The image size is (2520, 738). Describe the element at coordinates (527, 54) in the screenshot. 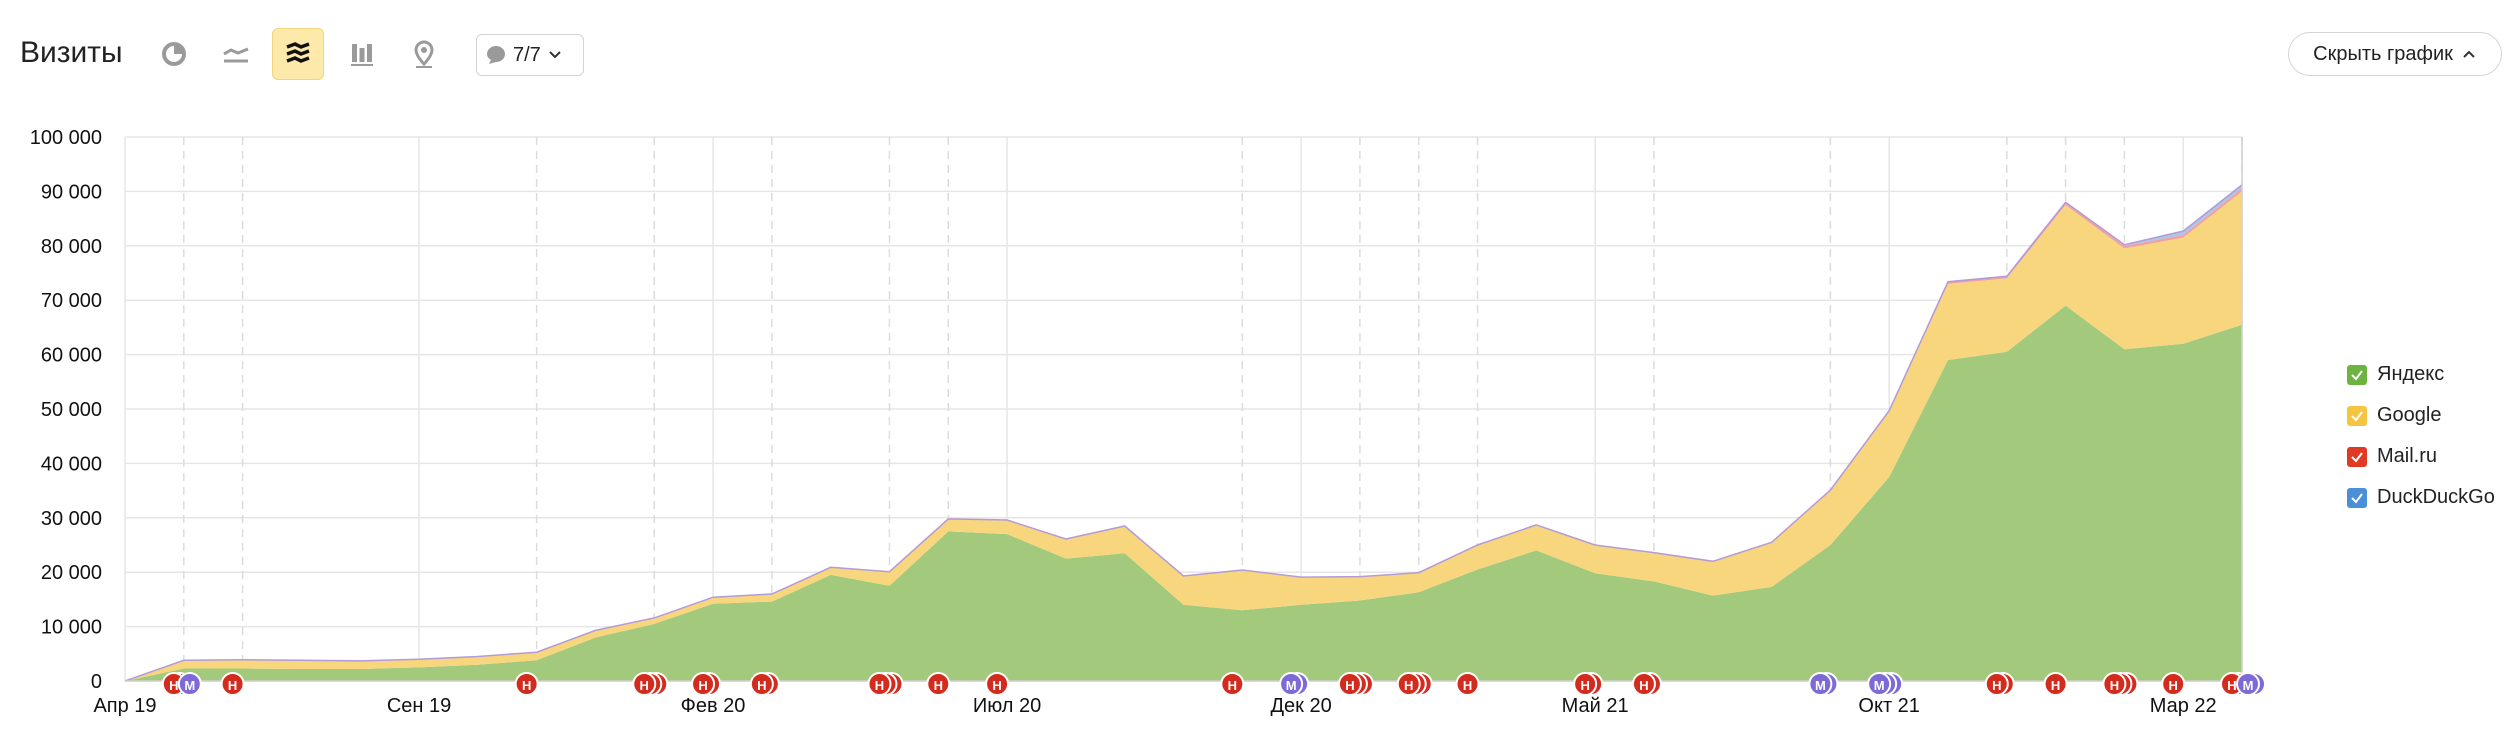

I see `notes-count: 7/7` at that location.